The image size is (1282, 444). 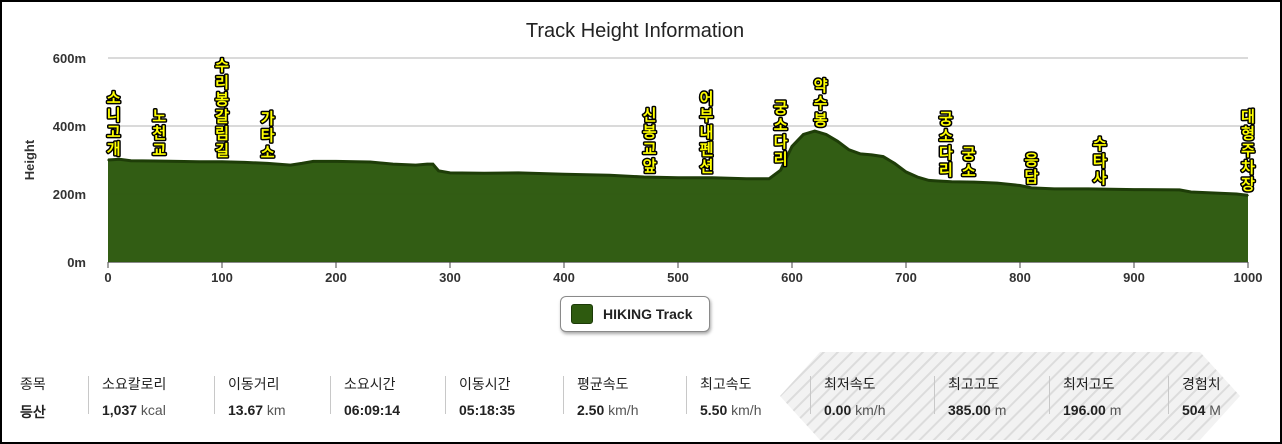 I want to click on stat-item: 최고속도 5.50 km/h, so click(x=730, y=396).